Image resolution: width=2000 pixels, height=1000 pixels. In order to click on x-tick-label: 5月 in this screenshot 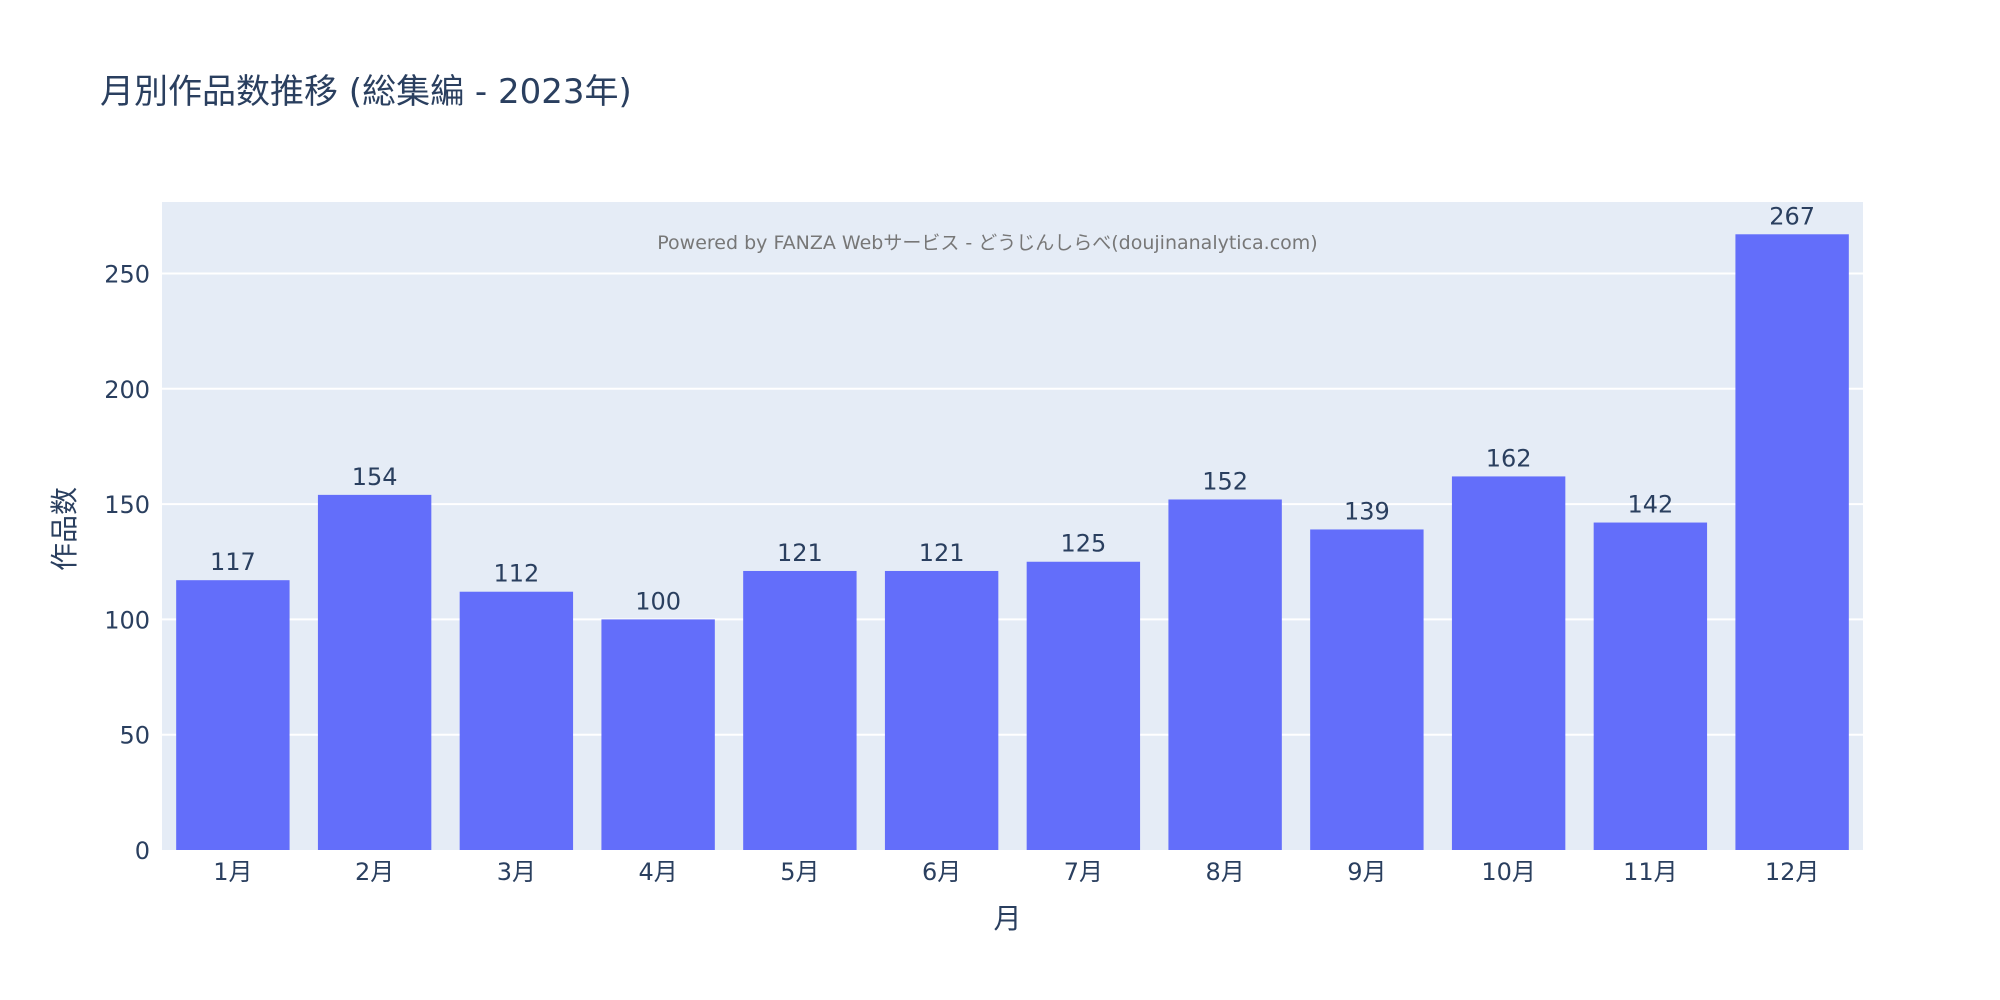, I will do `click(799, 872)`.